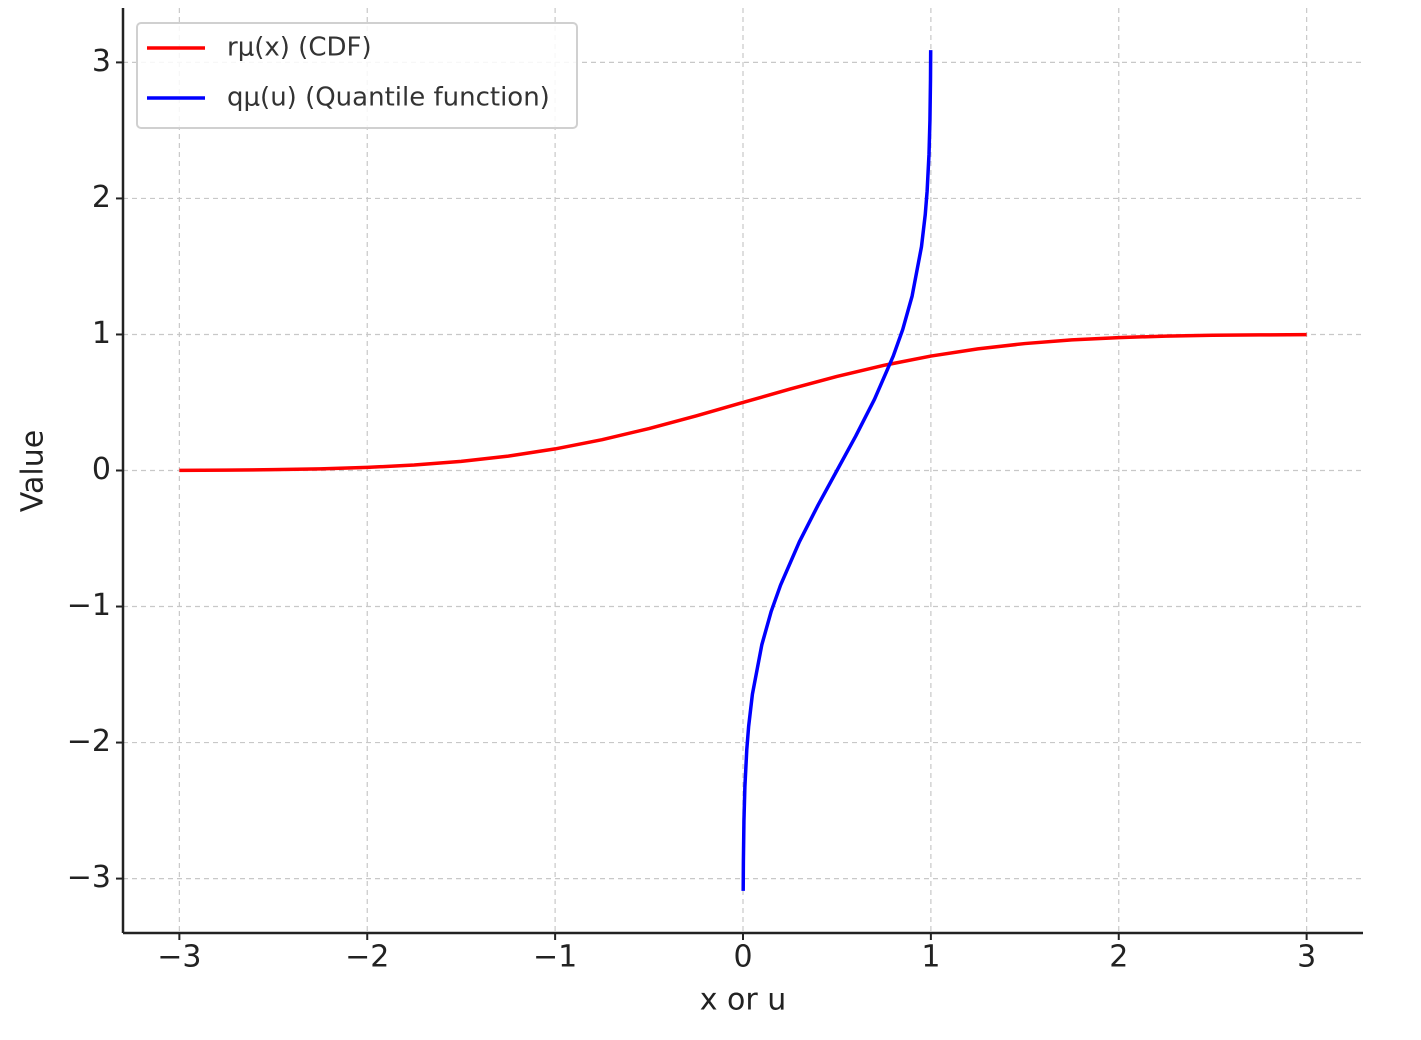 The width and height of the screenshot is (1421, 1040). I want to click on legend-label: rμ(x) (CDF), so click(299, 48).